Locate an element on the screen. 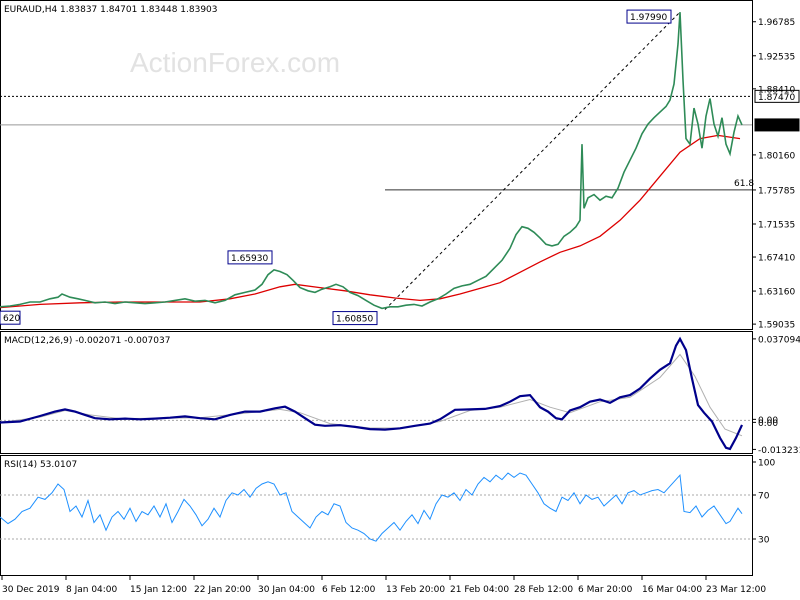 The width and height of the screenshot is (800, 600). swing-label: 1.97990 is located at coordinates (648, 18).